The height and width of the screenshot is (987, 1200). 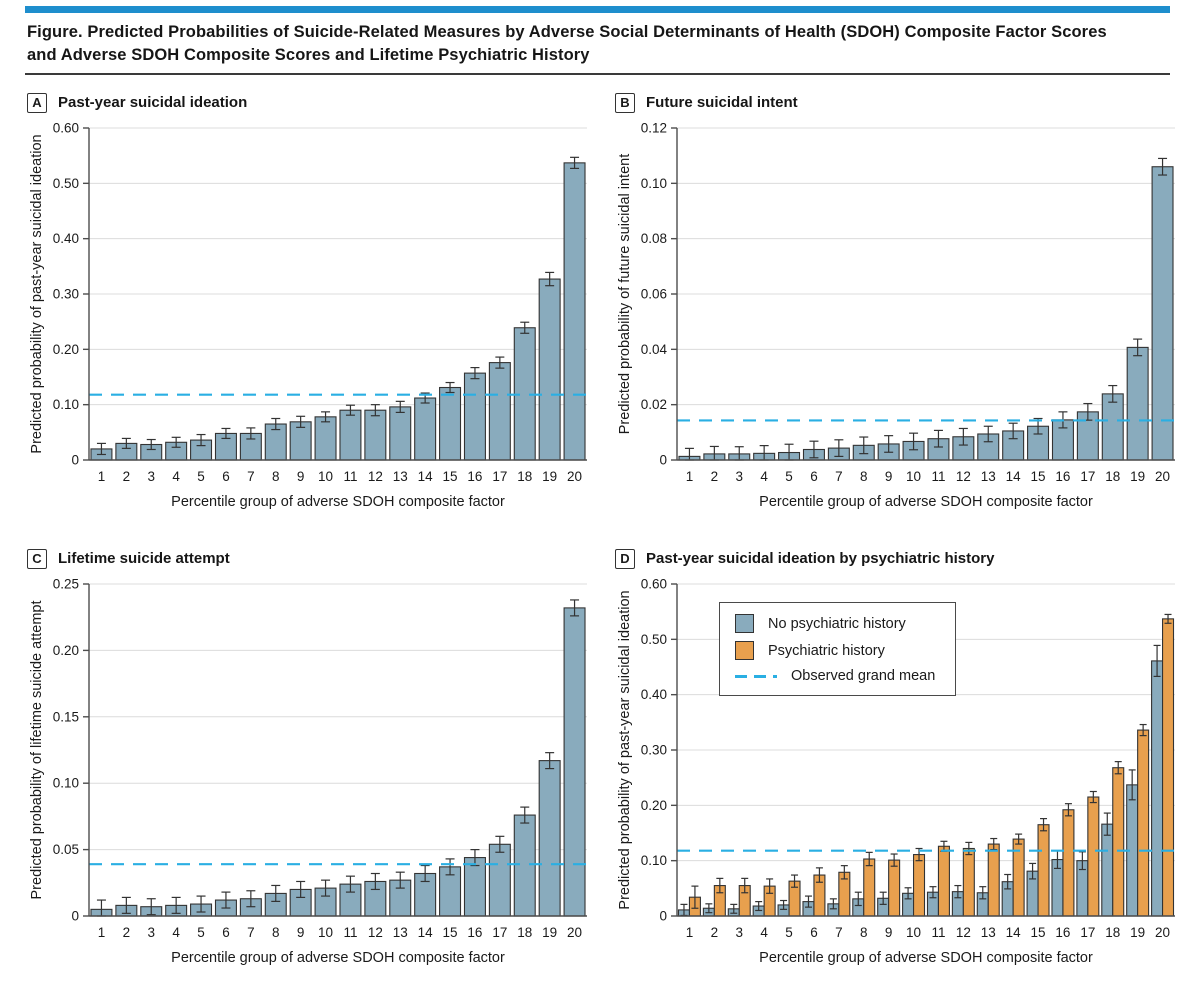 What do you see at coordinates (66, 849) in the screenshot?
I see `svg-text: 0.05` at bounding box center [66, 849].